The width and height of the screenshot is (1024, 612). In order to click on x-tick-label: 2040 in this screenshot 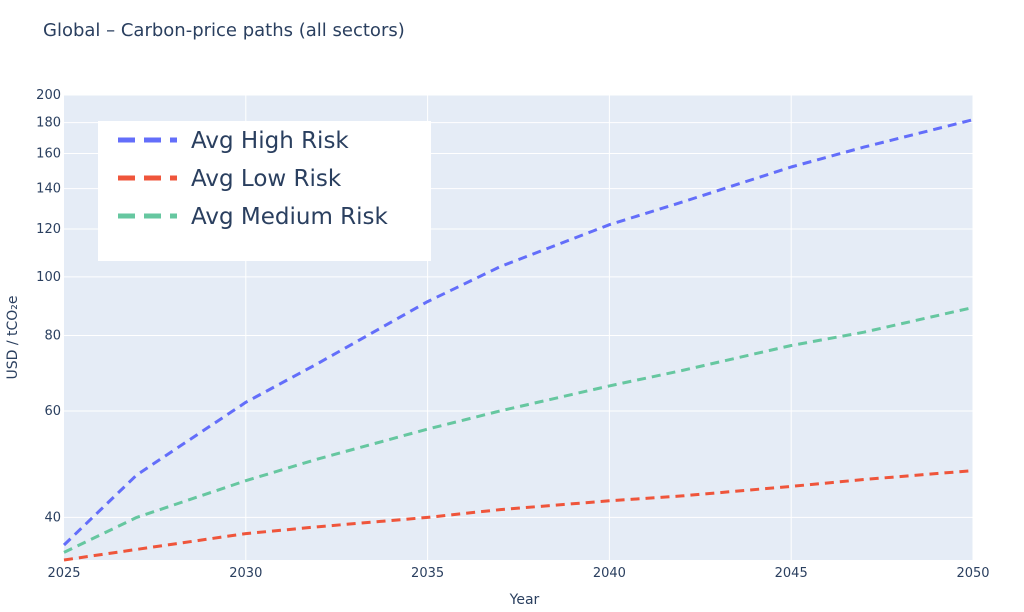, I will do `click(609, 573)`.